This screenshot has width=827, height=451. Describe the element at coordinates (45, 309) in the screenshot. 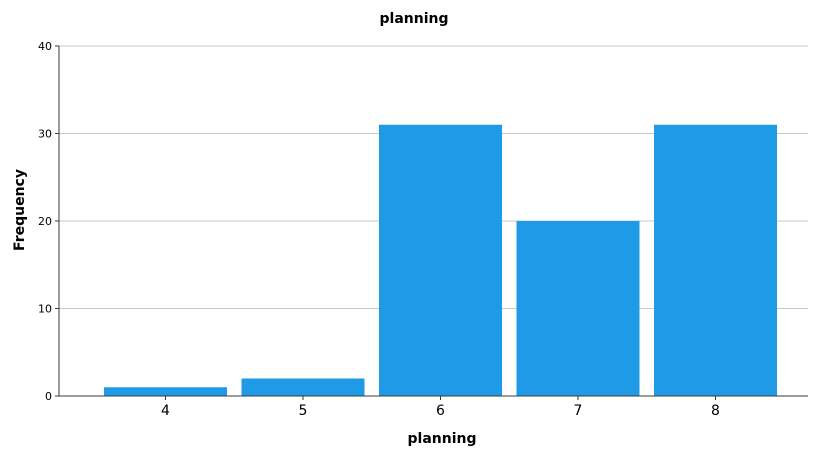

I see `y-tick-label: 10` at that location.